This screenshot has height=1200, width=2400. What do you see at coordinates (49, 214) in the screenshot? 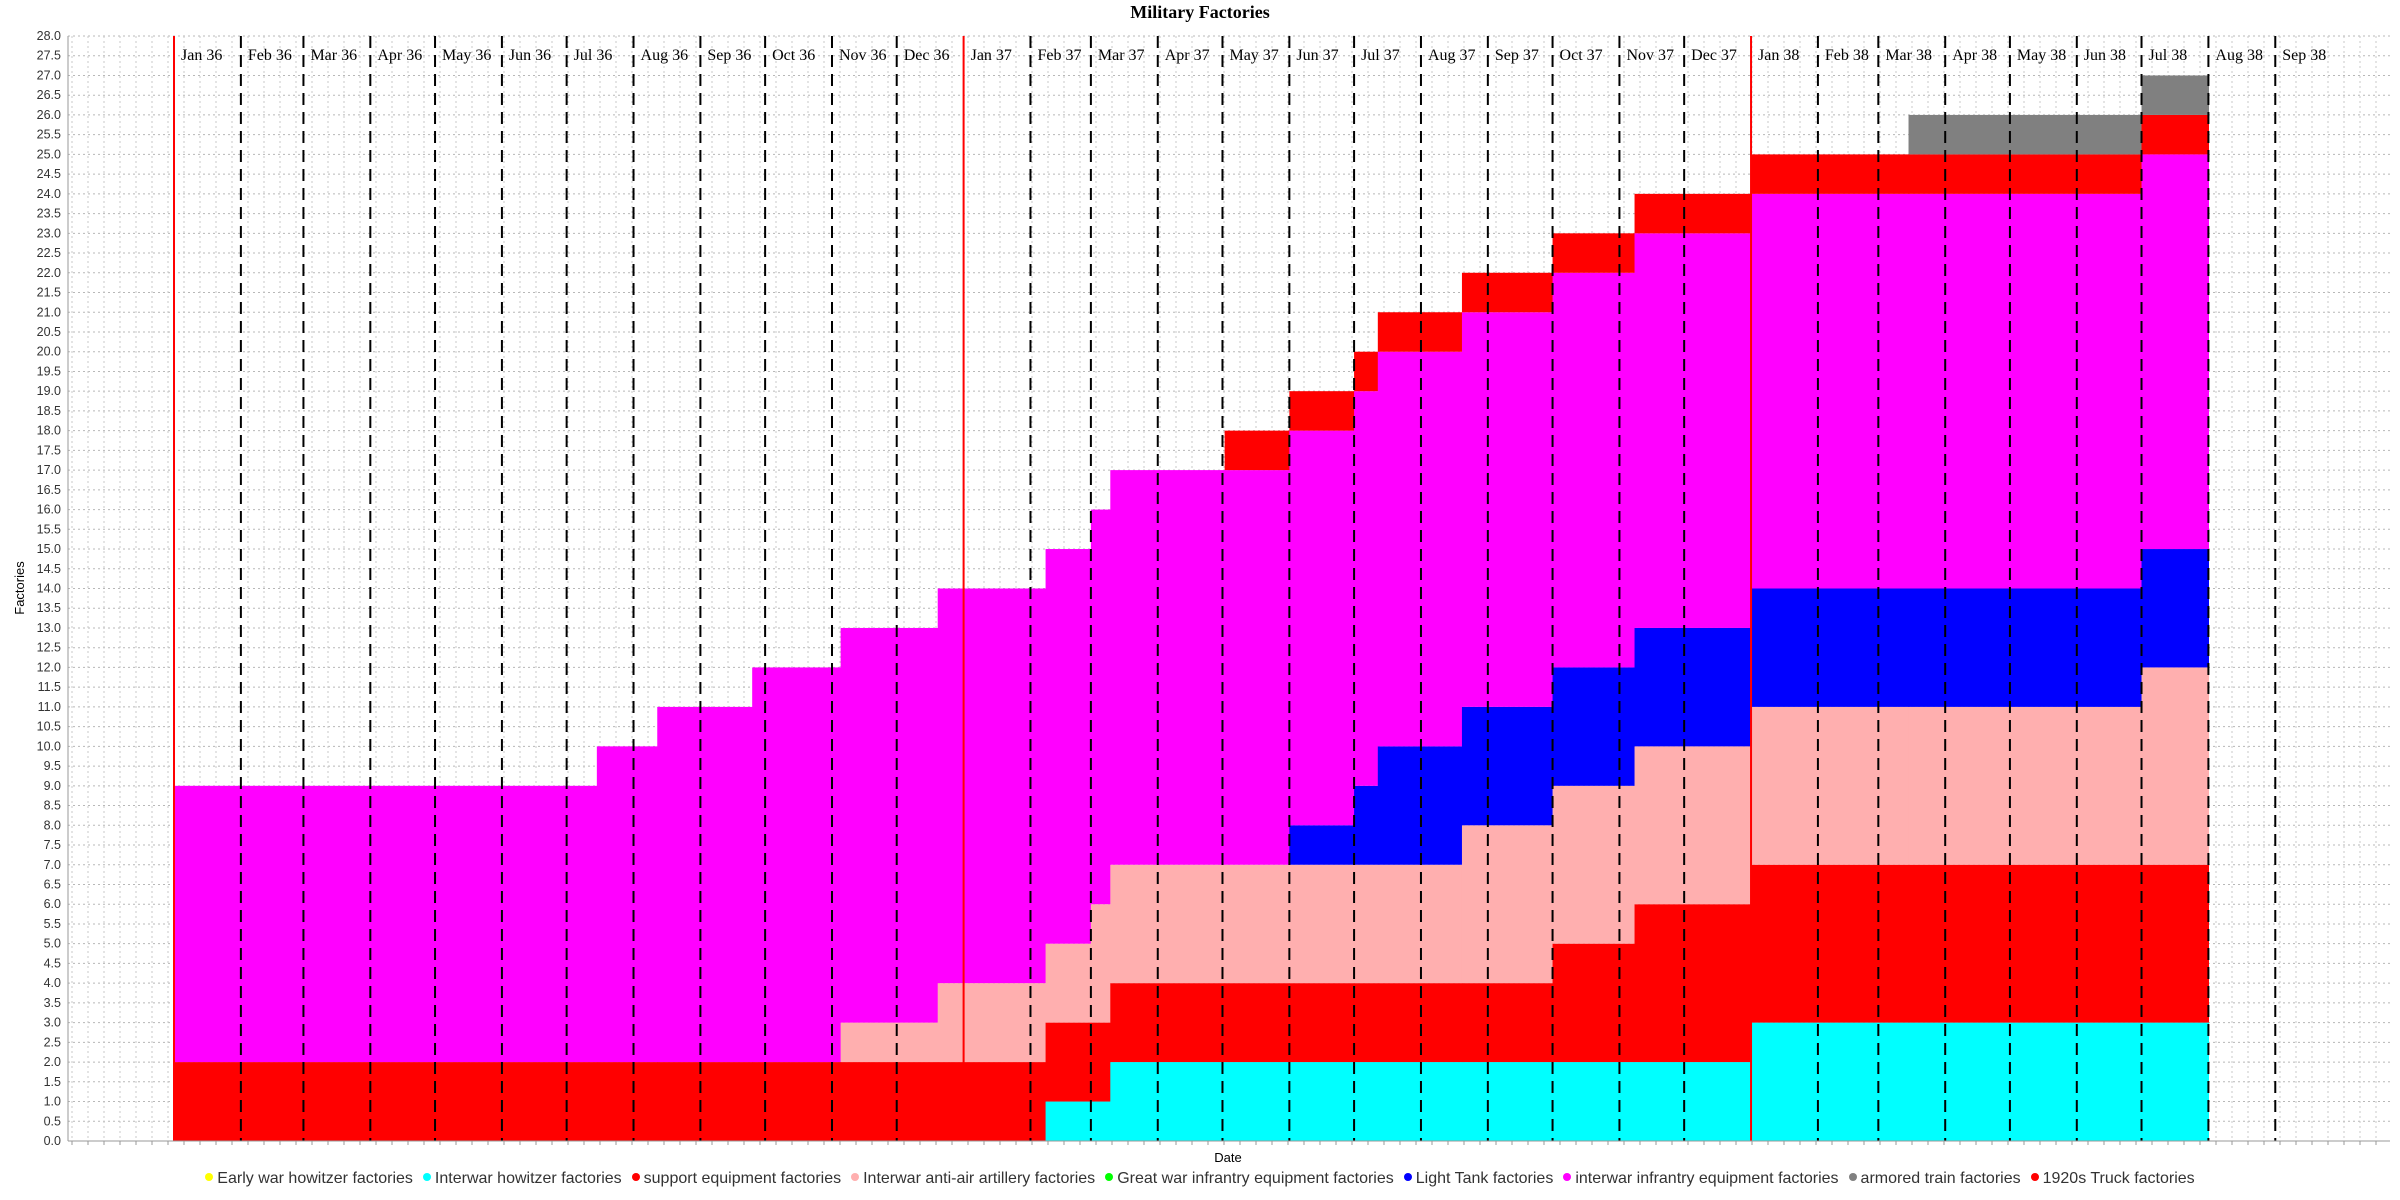
I see `y-tick-label: 23.5` at bounding box center [49, 214].